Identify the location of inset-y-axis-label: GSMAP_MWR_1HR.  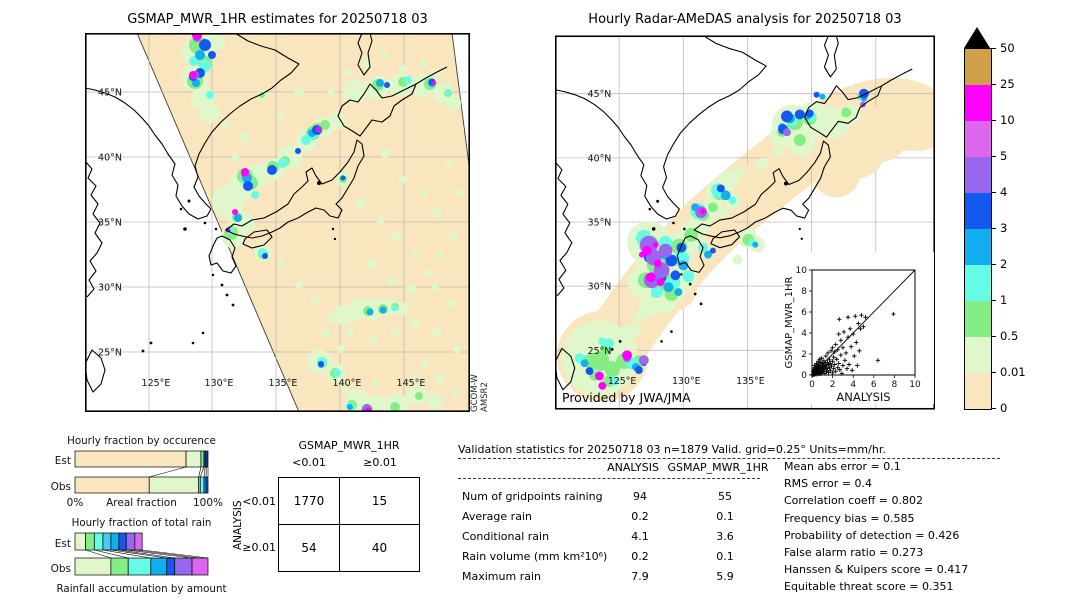
(789, 323).